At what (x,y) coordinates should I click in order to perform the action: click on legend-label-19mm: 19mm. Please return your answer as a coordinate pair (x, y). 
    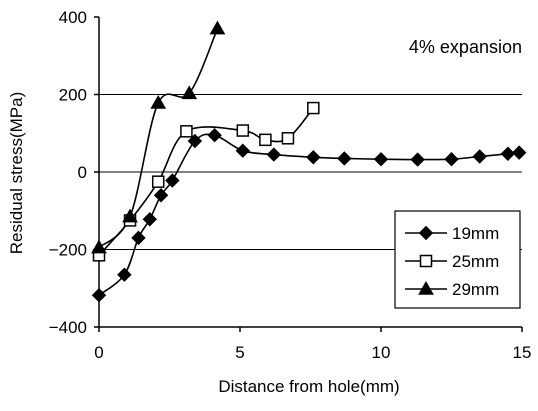
    Looking at the image, I should click on (475, 233).